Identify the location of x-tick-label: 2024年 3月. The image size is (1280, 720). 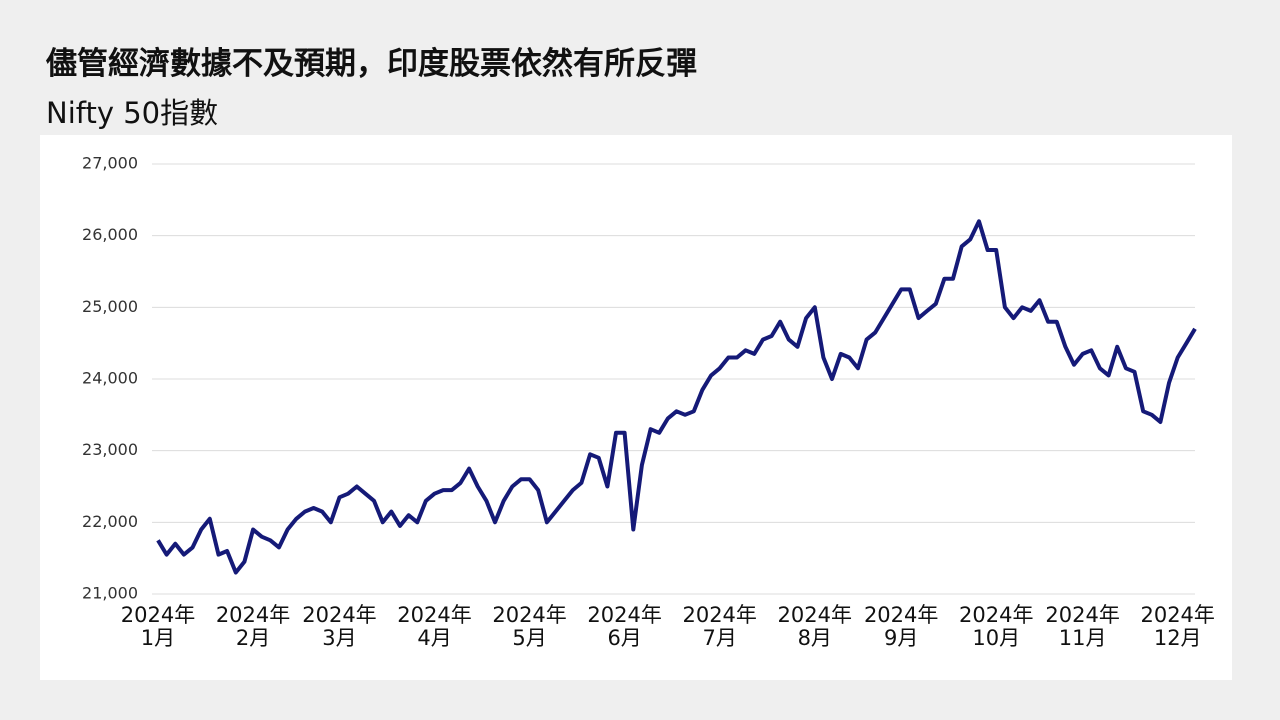
(339, 626).